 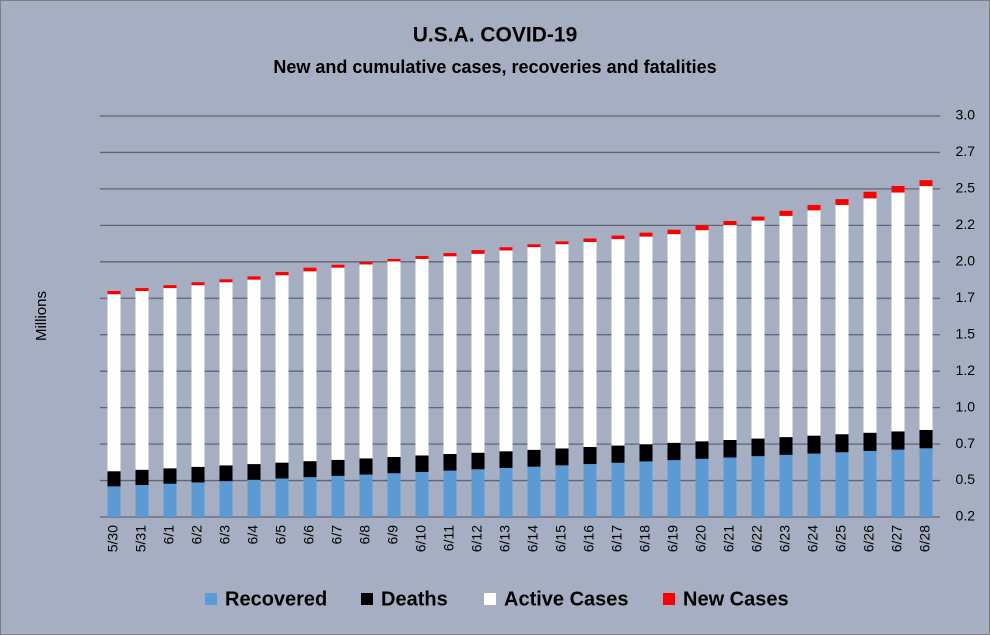 What do you see at coordinates (449, 538) in the screenshot?
I see `x-tick-label: 6/11` at bounding box center [449, 538].